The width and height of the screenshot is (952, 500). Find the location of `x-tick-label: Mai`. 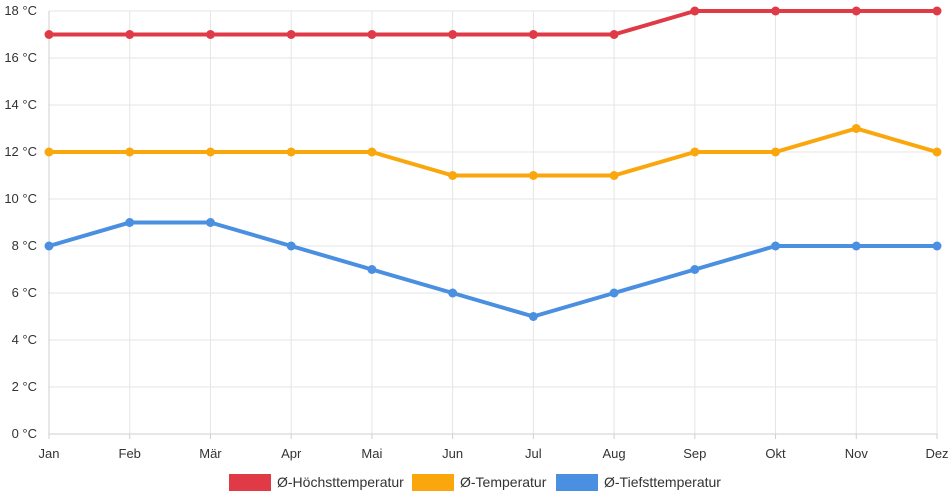

x-tick-label: Mai is located at coordinates (371, 453).